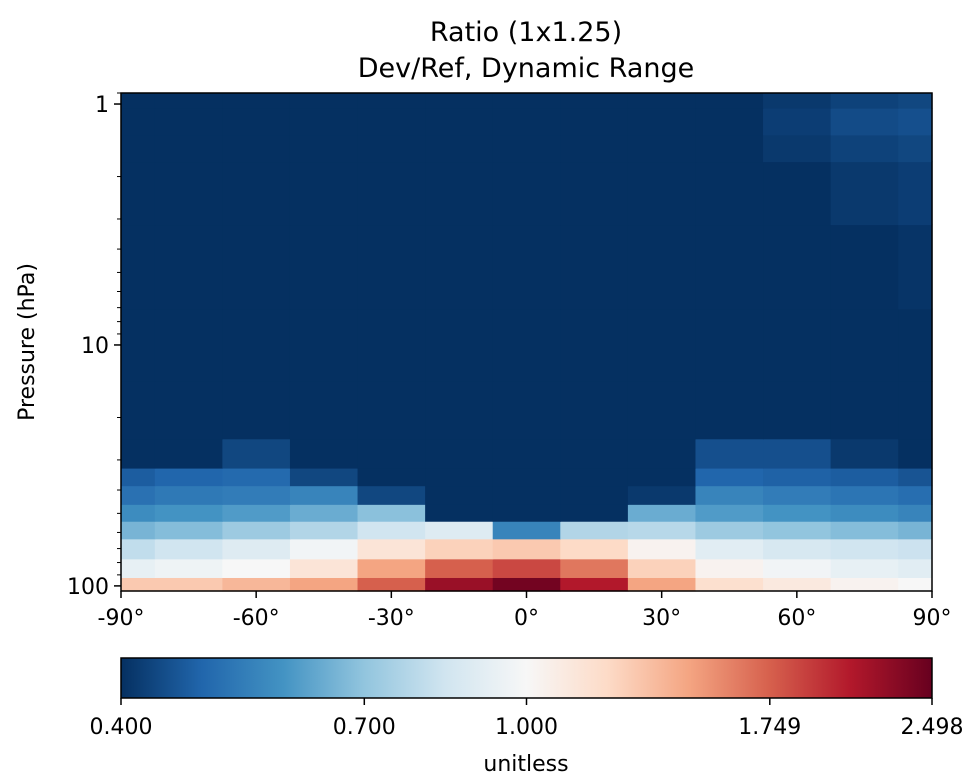 This screenshot has width=973, height=779. What do you see at coordinates (94, 346) in the screenshot?
I see `y-axis: 1 10 100` at bounding box center [94, 346].